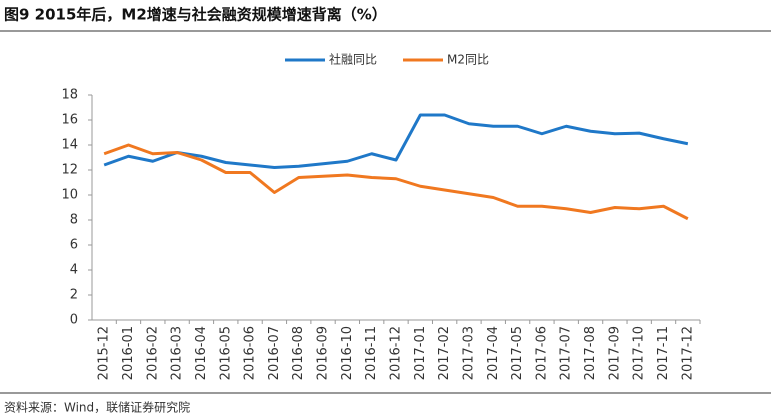  I want to click on x-tick-label: 2016-01, so click(128, 353).